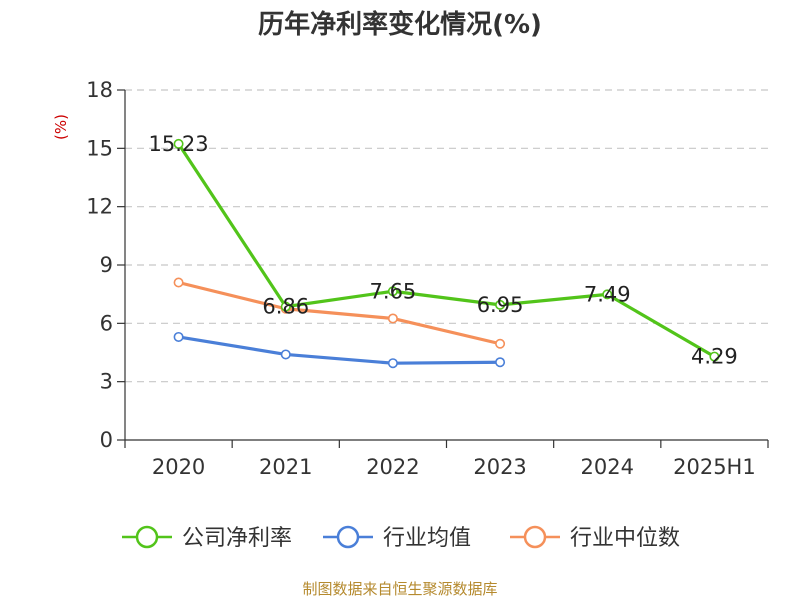  I want to click on data-label: 7.65, so click(393, 291).